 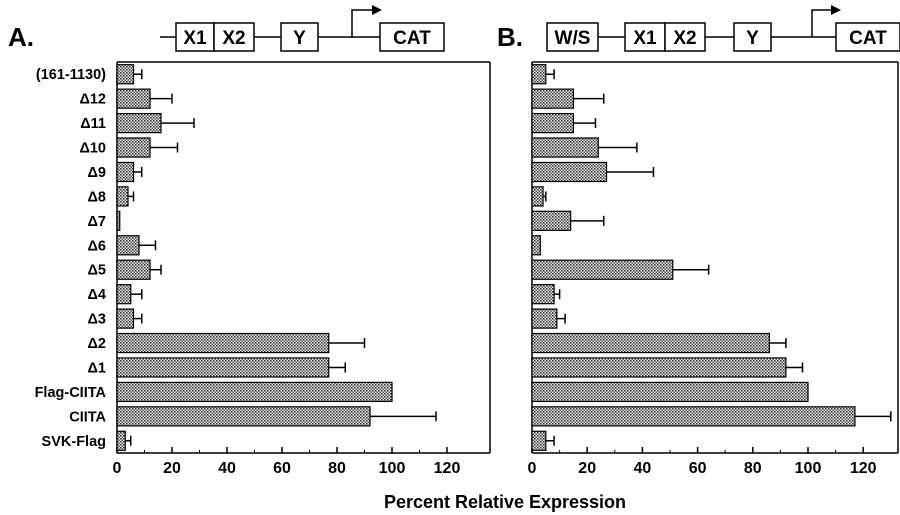 What do you see at coordinates (97, 197) in the screenshot?
I see `category-label: Δ8` at bounding box center [97, 197].